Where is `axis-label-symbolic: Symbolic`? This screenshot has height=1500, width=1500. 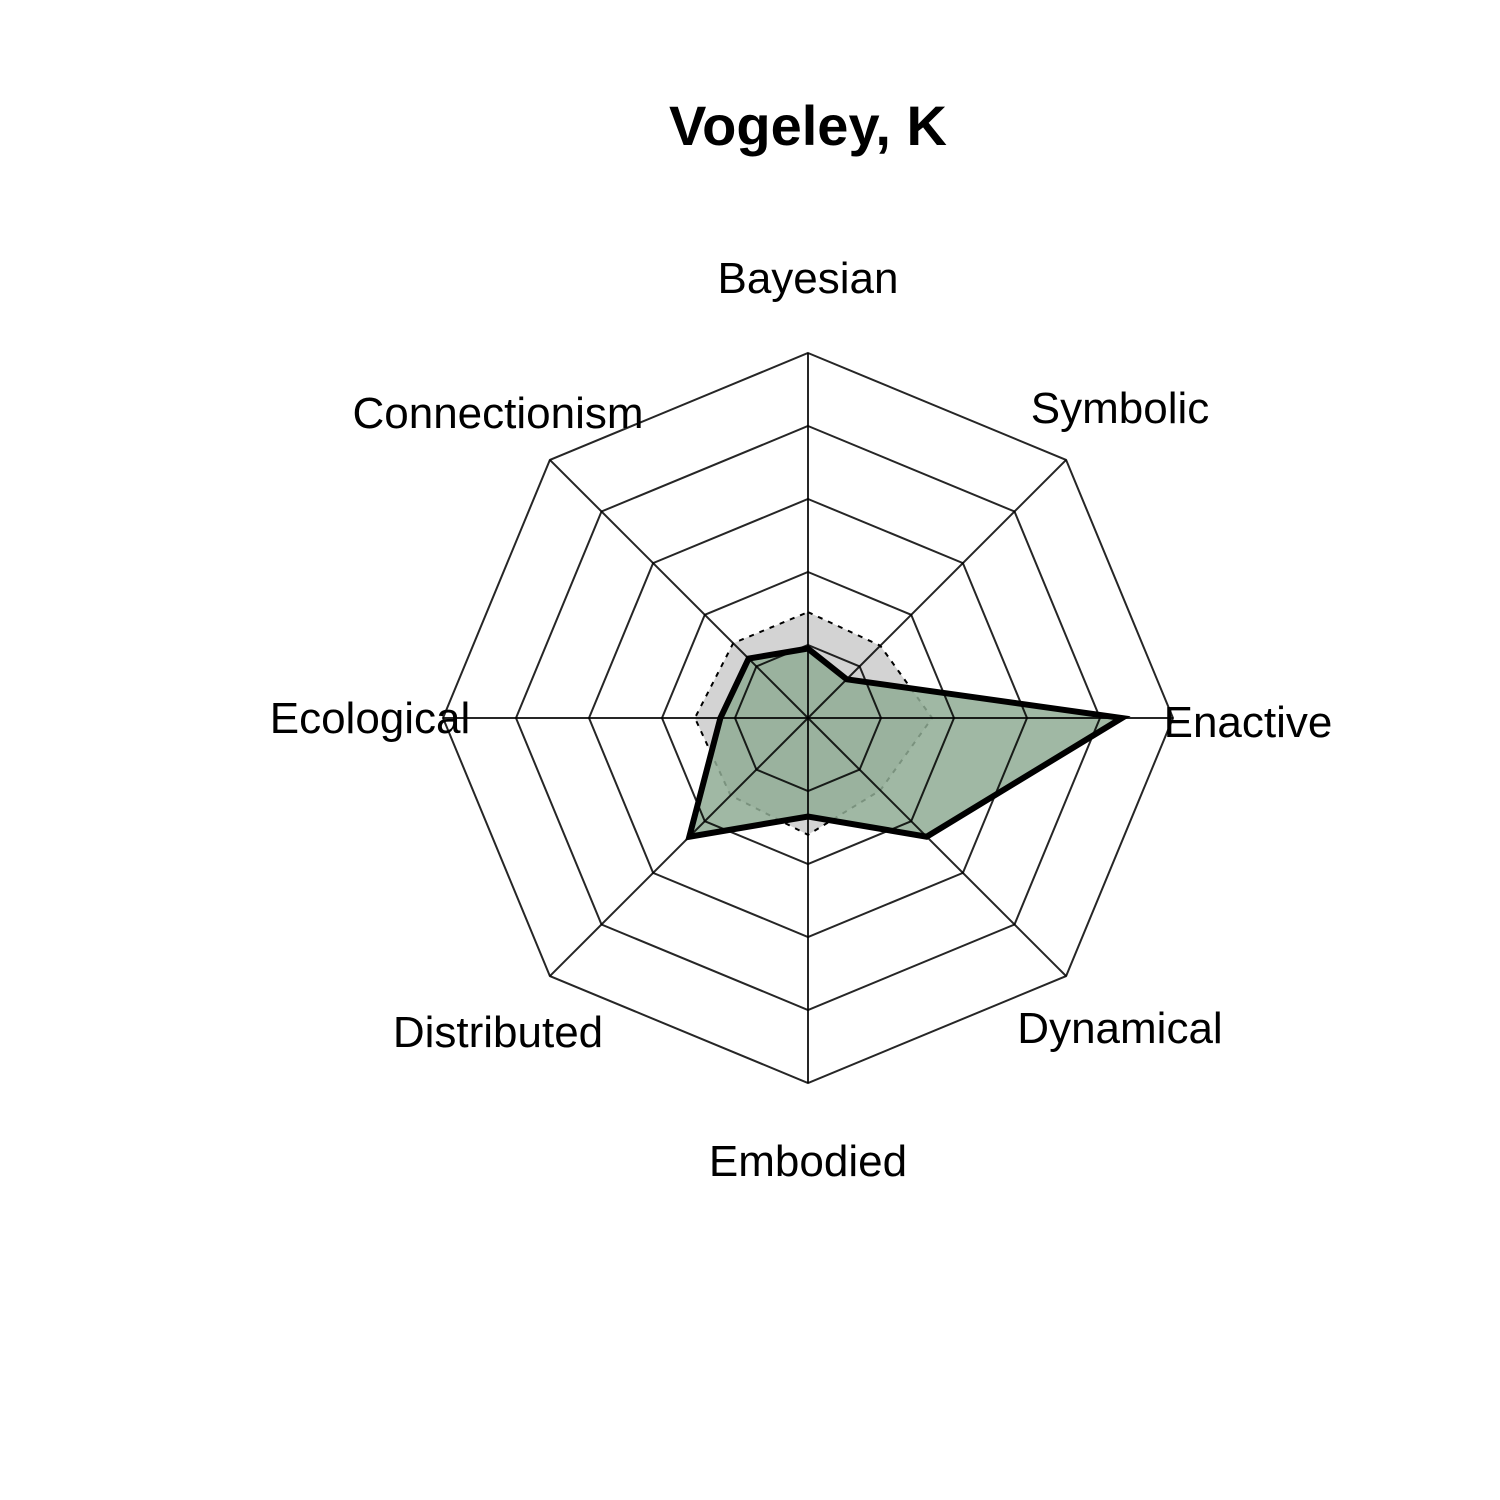
axis-label-symbolic: Symbolic is located at coordinates (1120, 408).